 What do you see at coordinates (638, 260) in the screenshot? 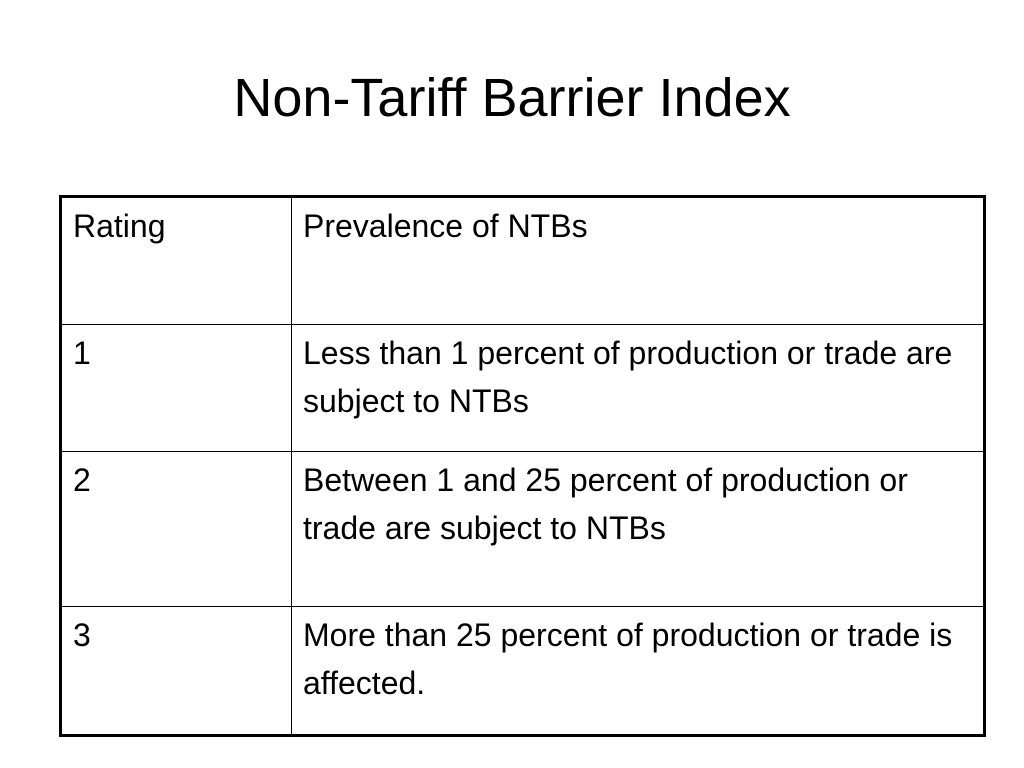
I see `header-prevalence: Prevalence of NTBs` at bounding box center [638, 260].